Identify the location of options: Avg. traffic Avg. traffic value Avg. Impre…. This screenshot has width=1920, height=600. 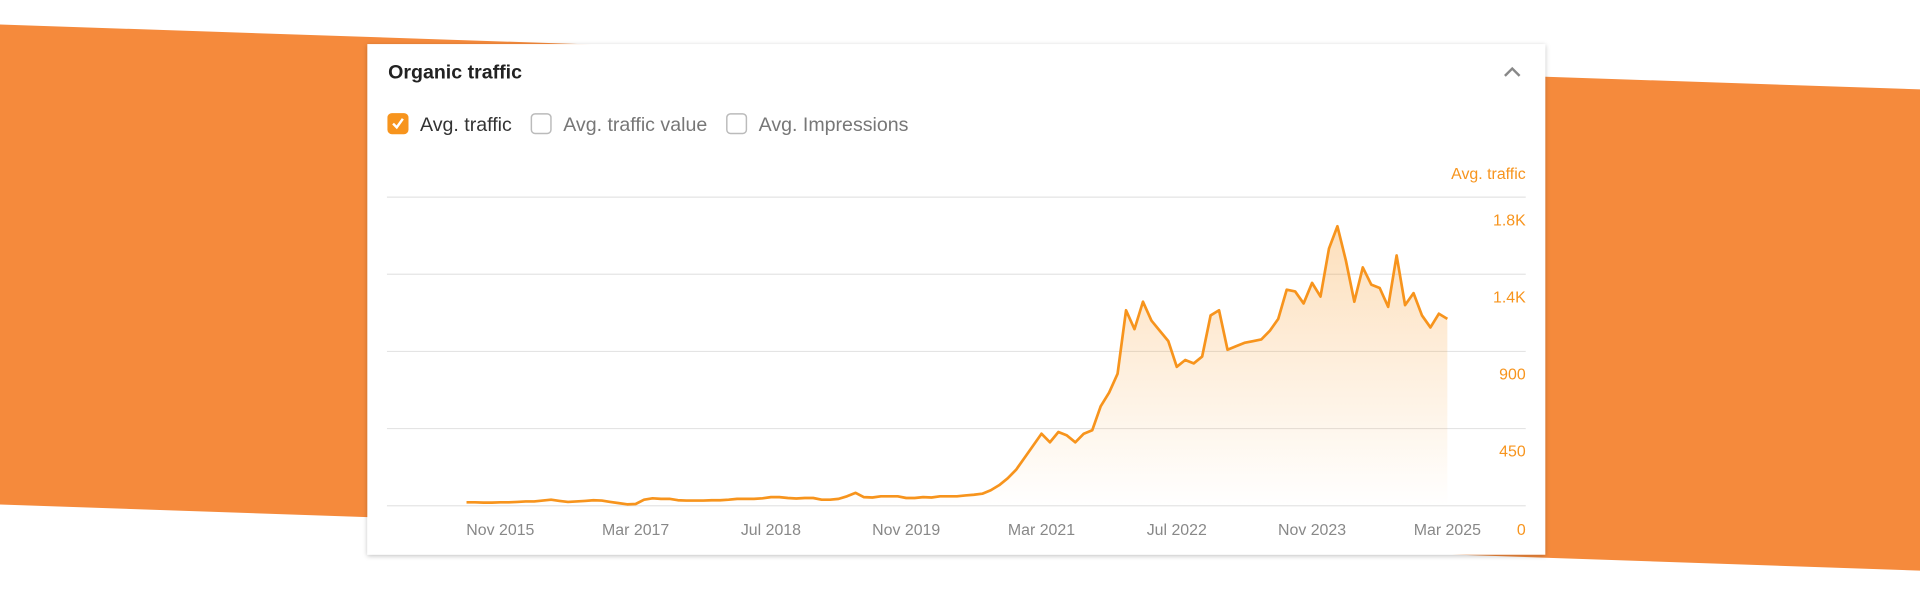
(648, 124).